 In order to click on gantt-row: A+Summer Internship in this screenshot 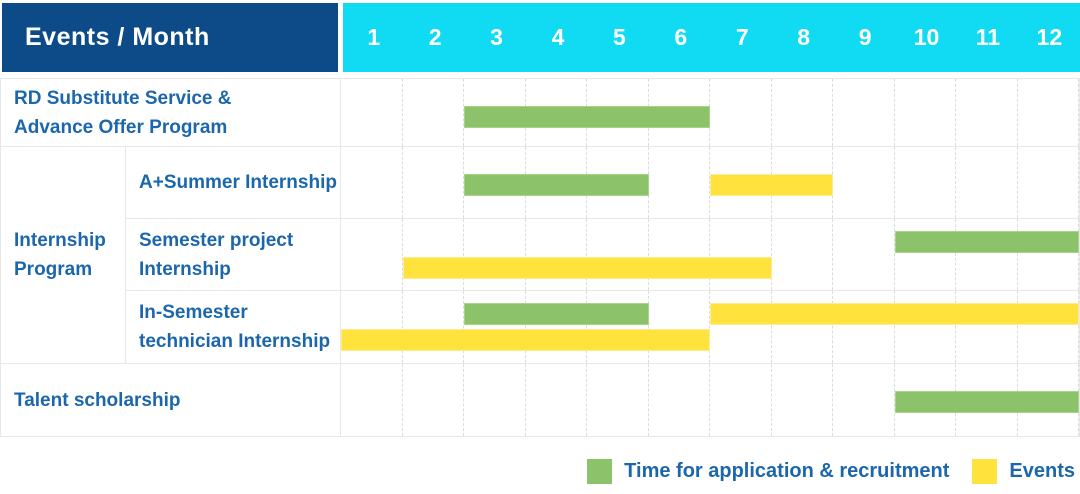, I will do `click(602, 183)`.